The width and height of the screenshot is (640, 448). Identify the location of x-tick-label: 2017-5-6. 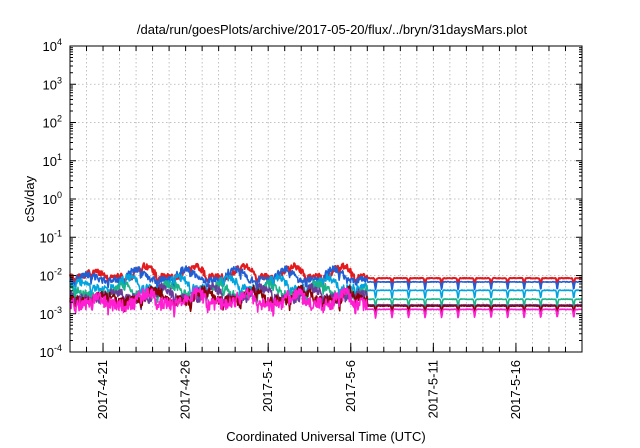
(350, 386).